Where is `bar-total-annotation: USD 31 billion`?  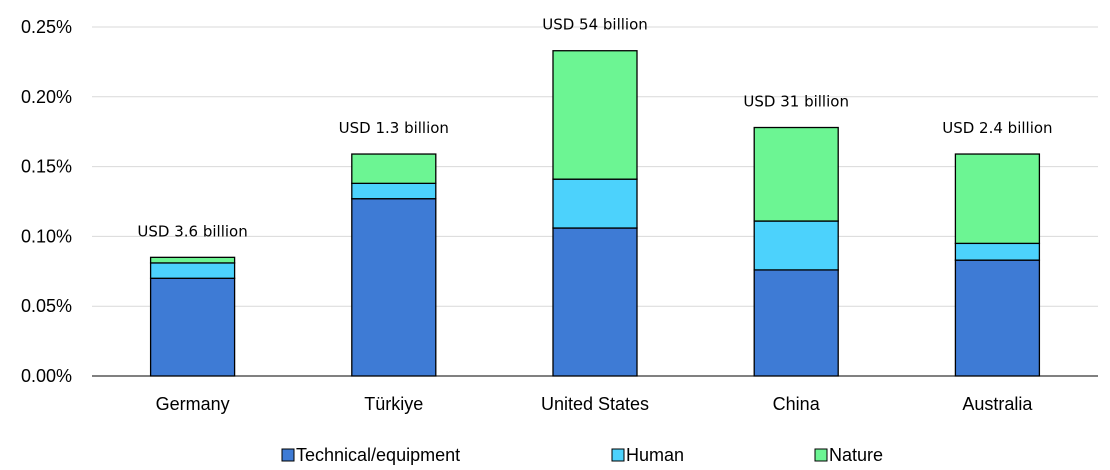 bar-total-annotation: USD 31 billion is located at coordinates (796, 102).